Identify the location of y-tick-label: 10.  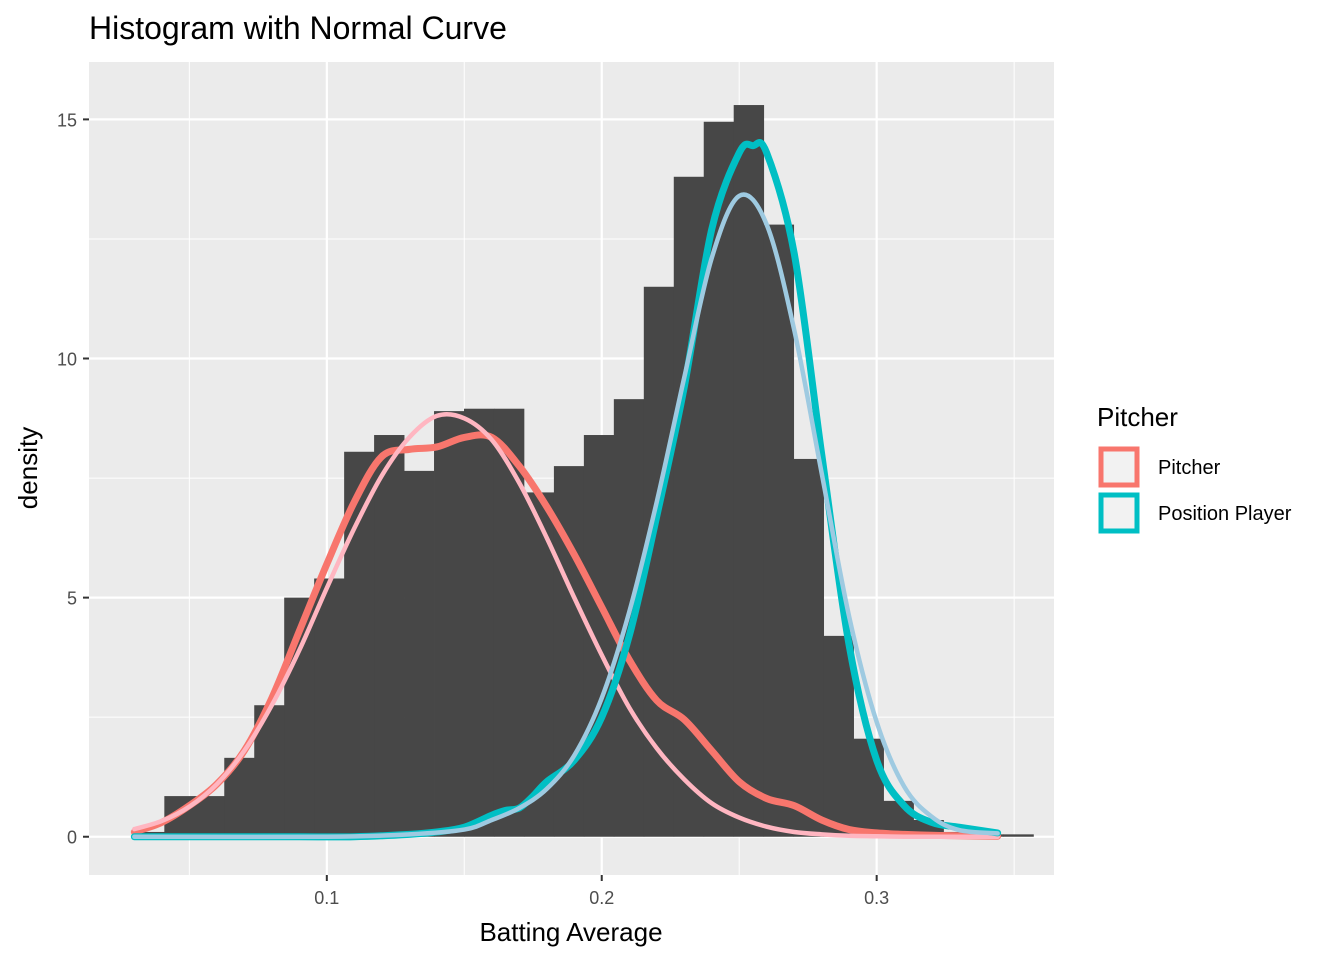
(67, 360).